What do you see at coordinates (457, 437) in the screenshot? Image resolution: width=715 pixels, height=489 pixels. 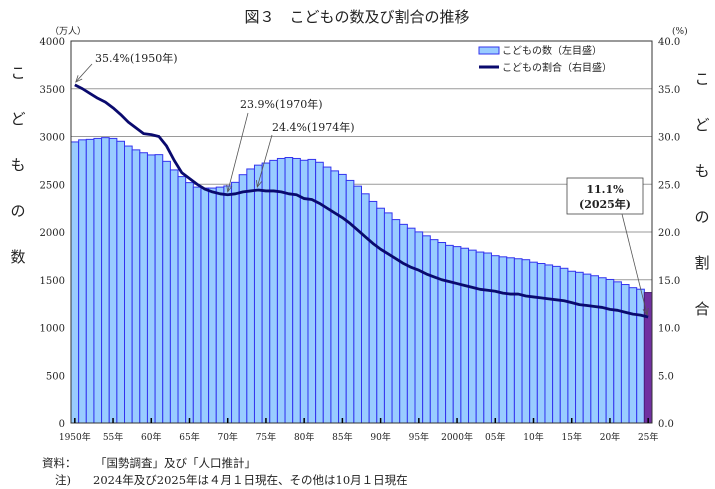 I see `x-tick-label: 2000年` at bounding box center [457, 437].